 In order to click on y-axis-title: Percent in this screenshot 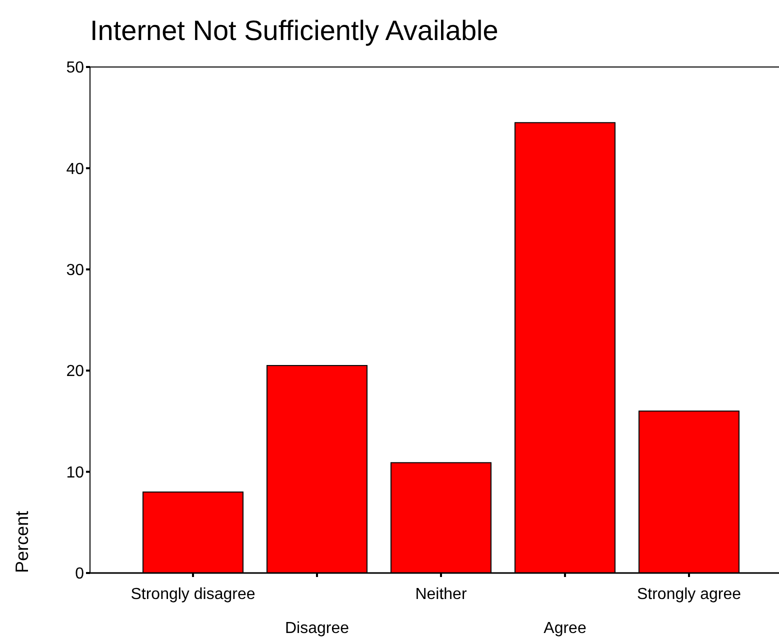, I will do `click(22, 541)`.